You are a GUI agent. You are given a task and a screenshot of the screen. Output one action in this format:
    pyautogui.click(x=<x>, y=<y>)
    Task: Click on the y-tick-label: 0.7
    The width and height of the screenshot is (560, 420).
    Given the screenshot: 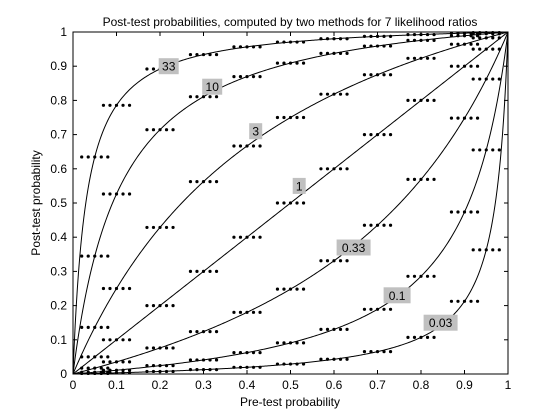 What is the action you would take?
    pyautogui.click(x=58, y=135)
    